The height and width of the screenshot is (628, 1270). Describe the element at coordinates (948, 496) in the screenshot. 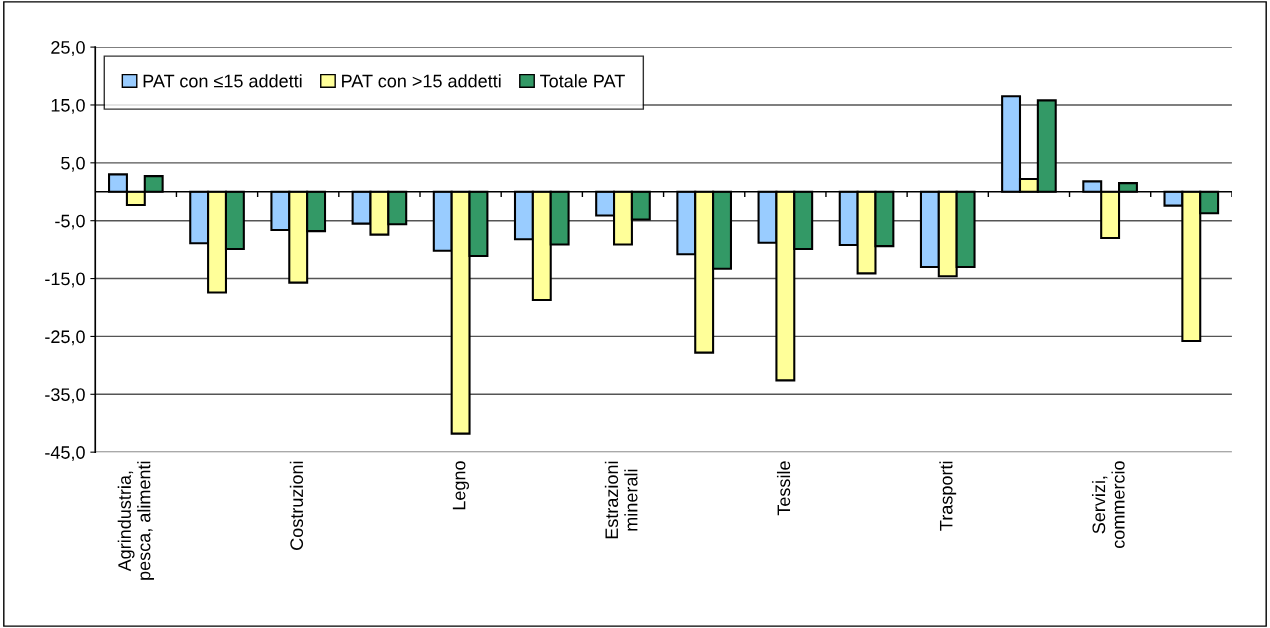

I see `x-tick-label: Trasporti` at that location.